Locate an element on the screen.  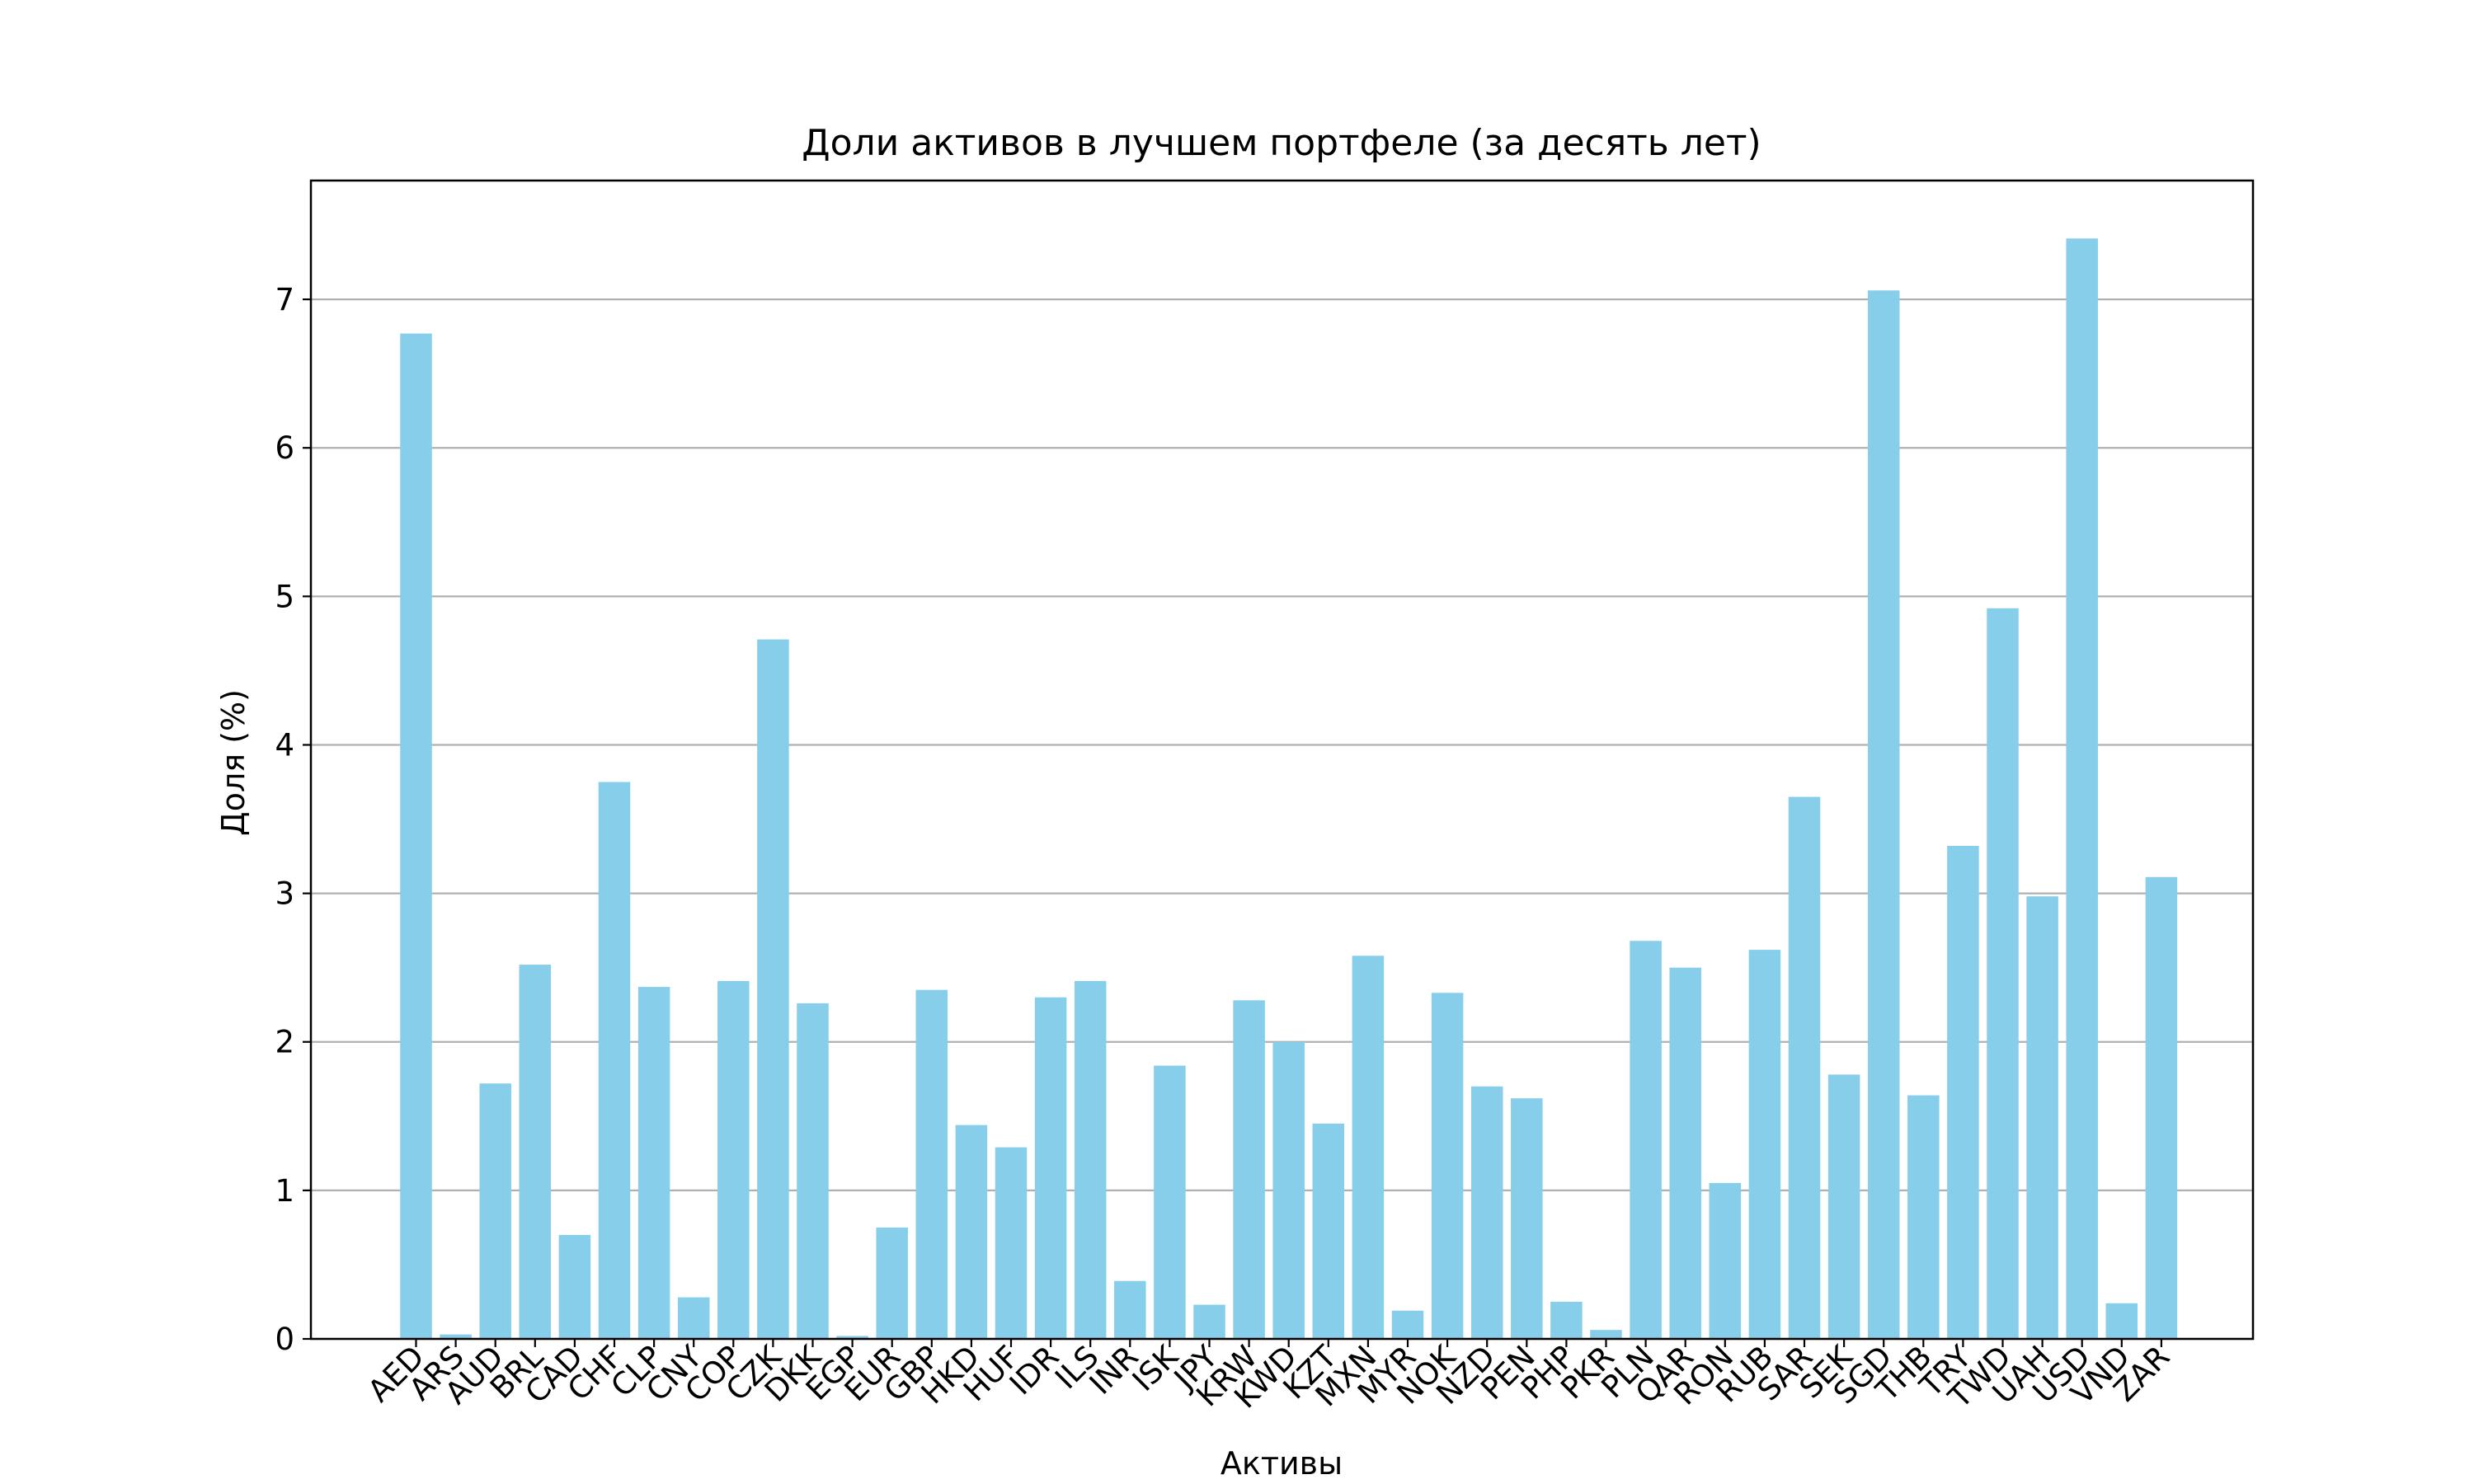
bar-ils is located at coordinates (1090, 1159).